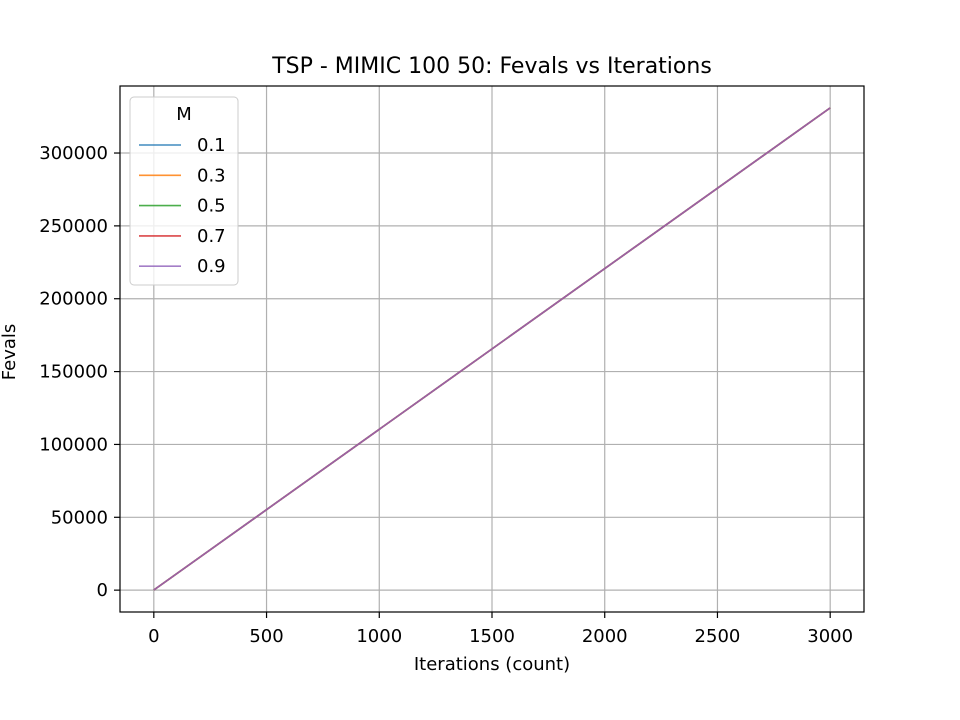  I want to click on x-tick-label: 1000, so click(379, 636).